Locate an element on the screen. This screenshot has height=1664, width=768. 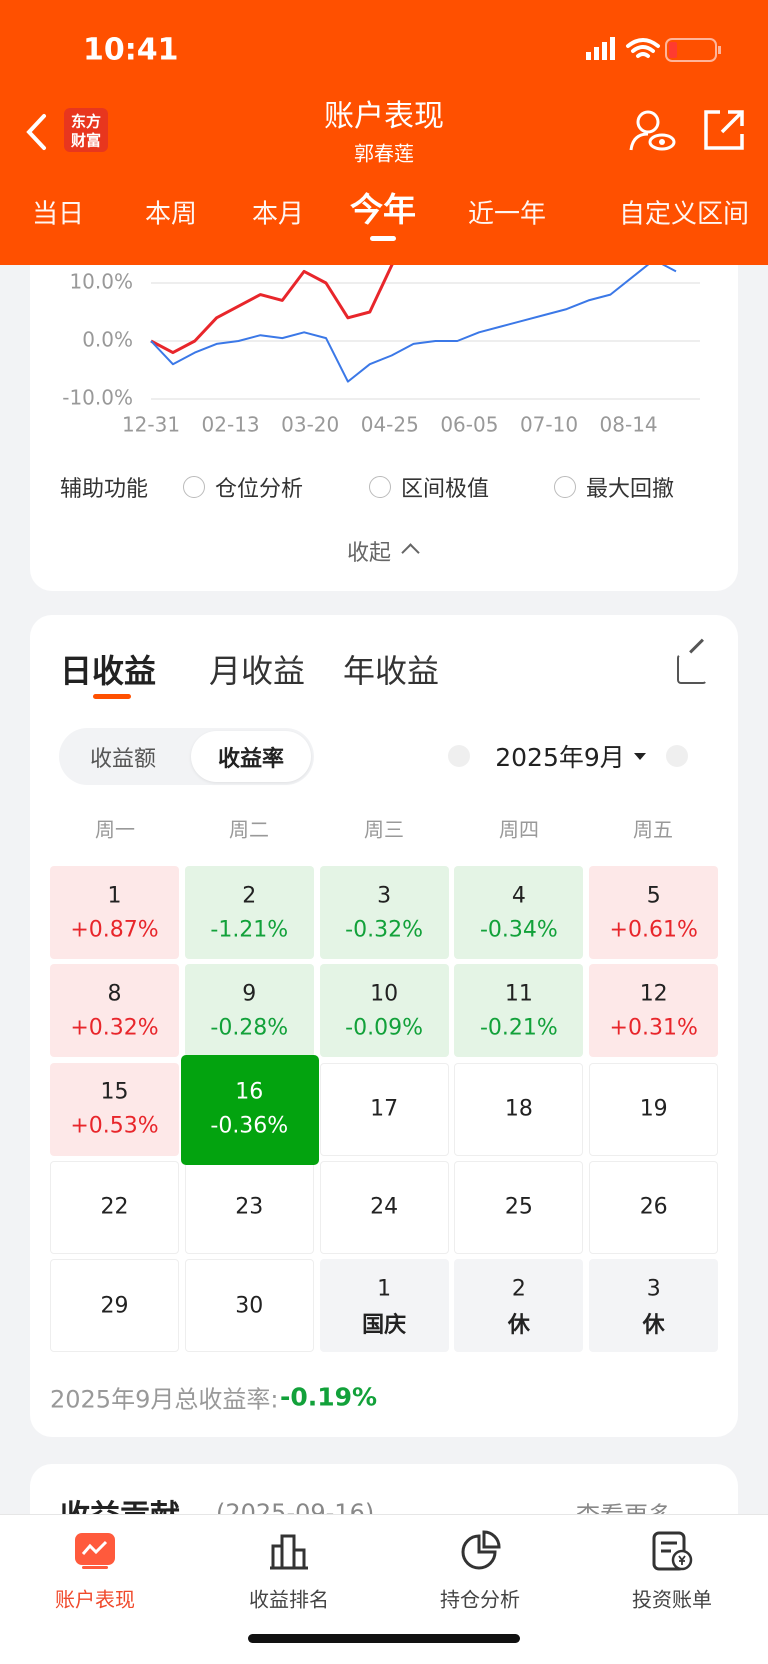
period-tab: 今年 is located at coordinates (383, 209).